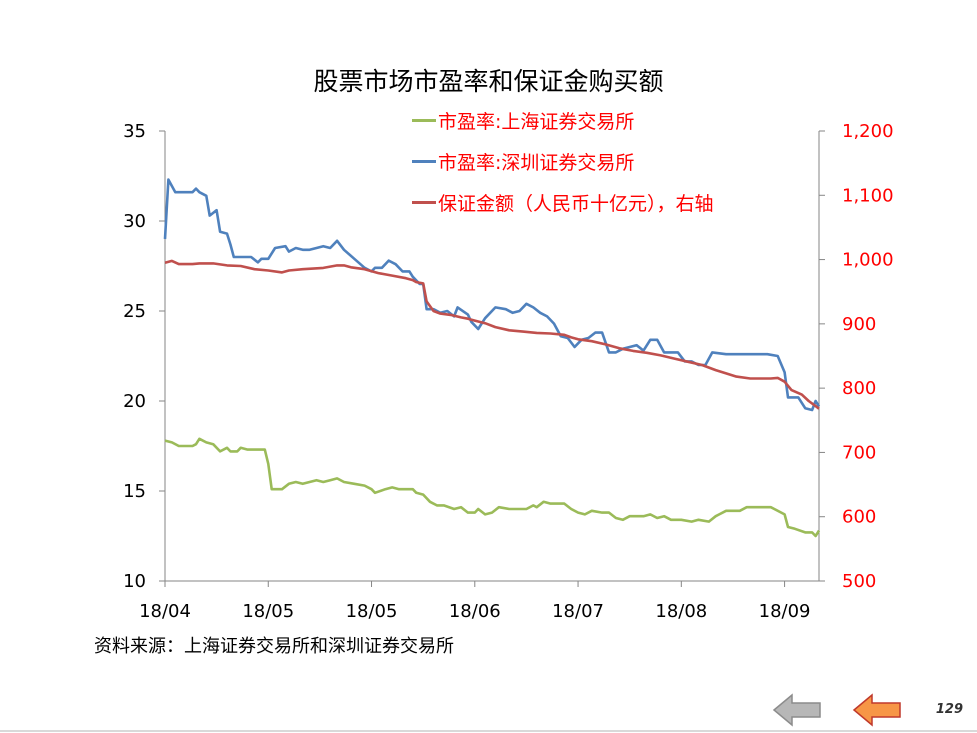  Describe the element at coordinates (576, 203) in the screenshot. I see `legend-label: 保证金额（人民币十亿元），右轴` at that location.